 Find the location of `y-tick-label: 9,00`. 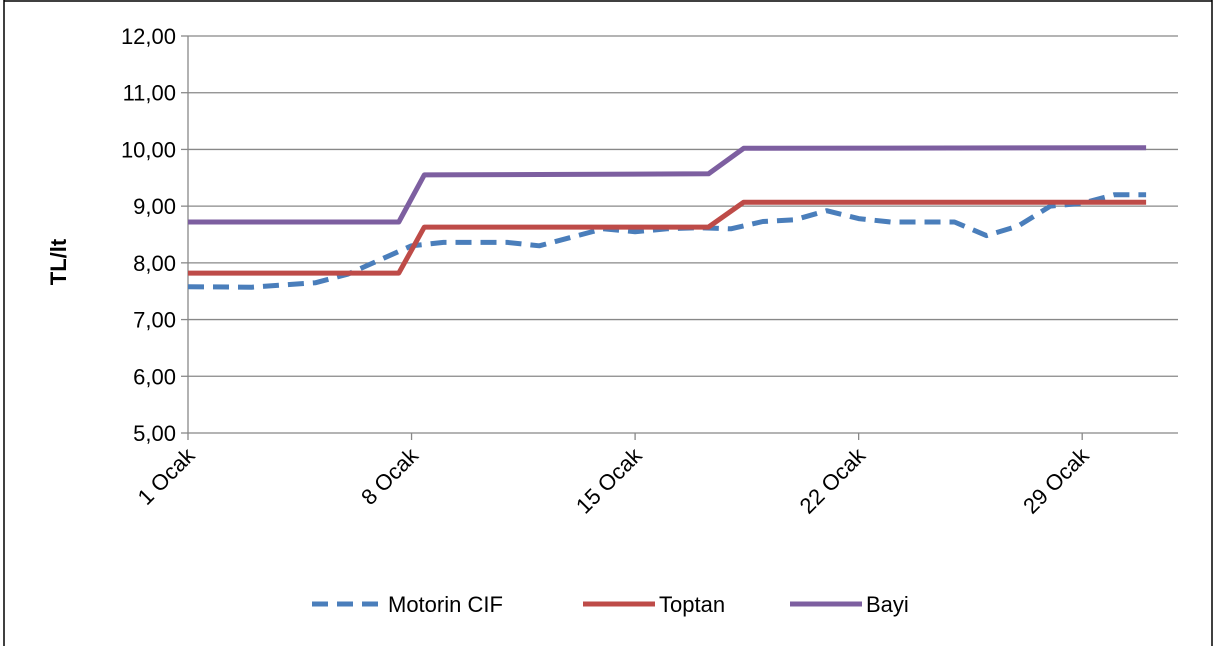

y-tick-label: 9,00 is located at coordinates (154, 206).